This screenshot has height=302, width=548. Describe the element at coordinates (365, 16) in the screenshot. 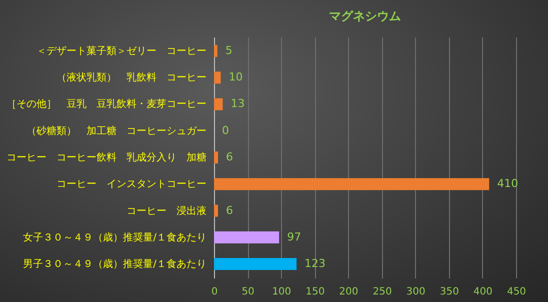

I see `chart-title: マグネシウム` at that location.